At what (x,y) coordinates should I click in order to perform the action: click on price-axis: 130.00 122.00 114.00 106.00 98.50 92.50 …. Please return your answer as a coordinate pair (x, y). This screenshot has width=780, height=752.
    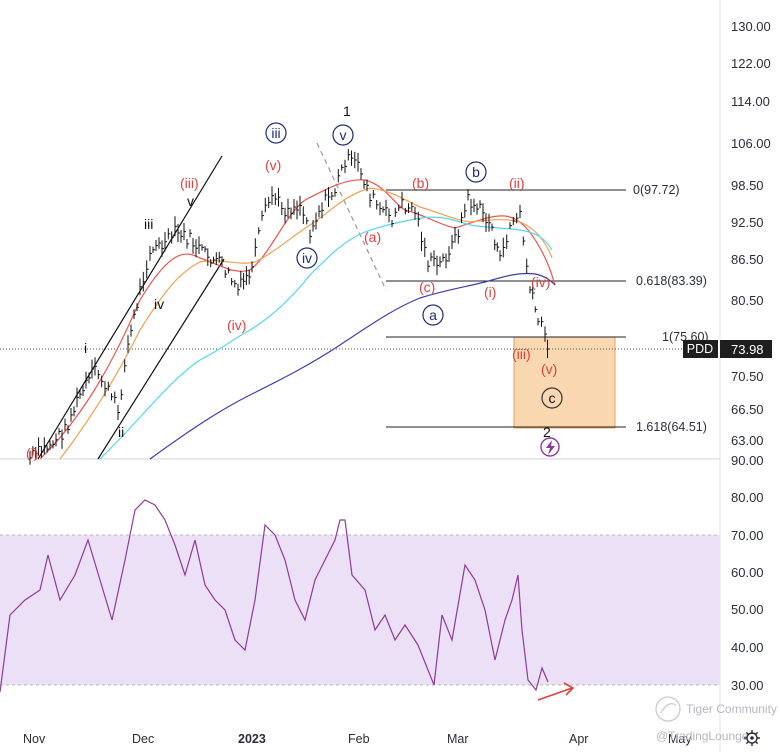
    Looking at the image, I should click on (751, 356).